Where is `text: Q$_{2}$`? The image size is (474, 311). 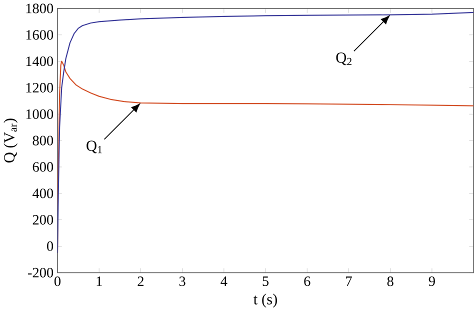
text: Q$_{2}$ is located at coordinates (344, 59).